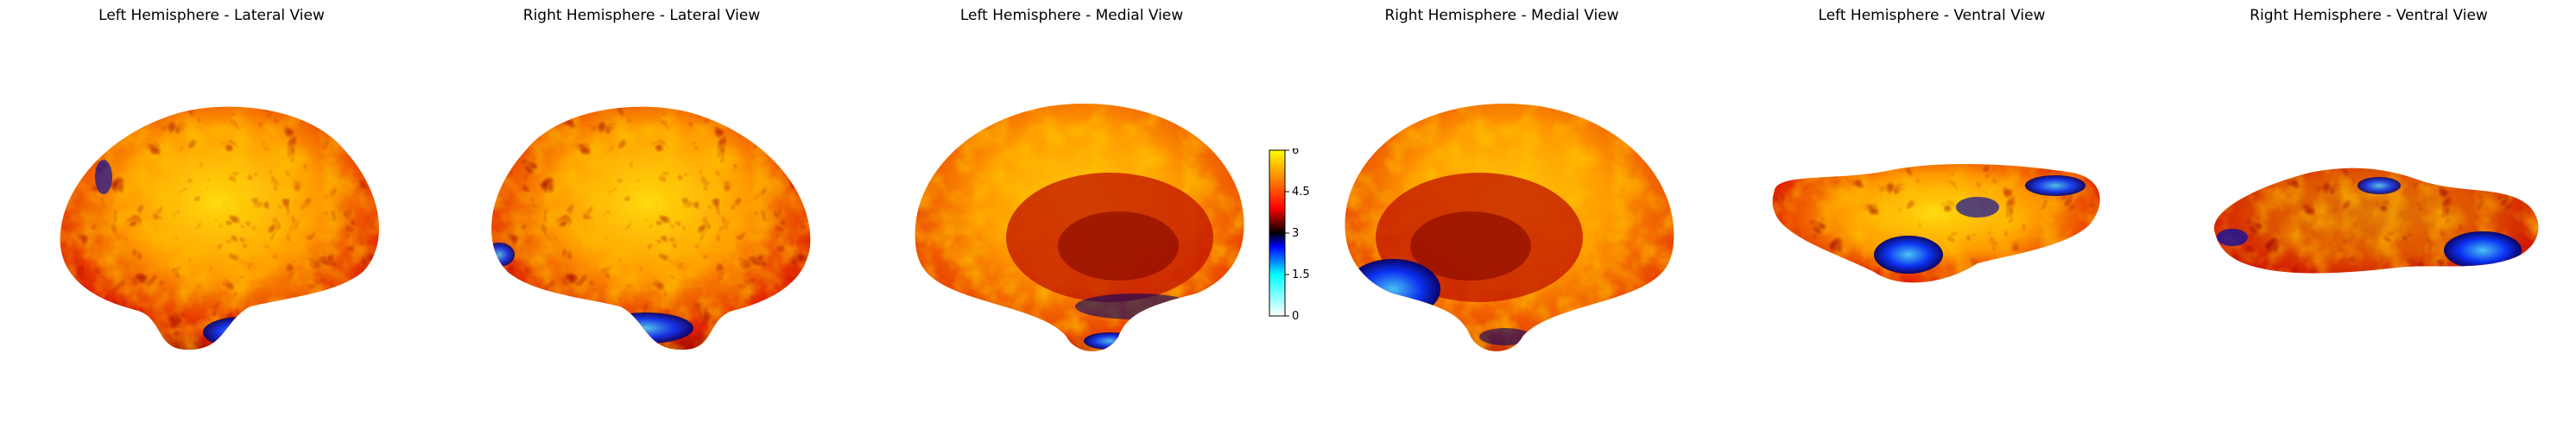 The width and height of the screenshot is (2576, 442). Describe the element at coordinates (1301, 274) in the screenshot. I see `colorbar-tick-label: 1.5` at that location.